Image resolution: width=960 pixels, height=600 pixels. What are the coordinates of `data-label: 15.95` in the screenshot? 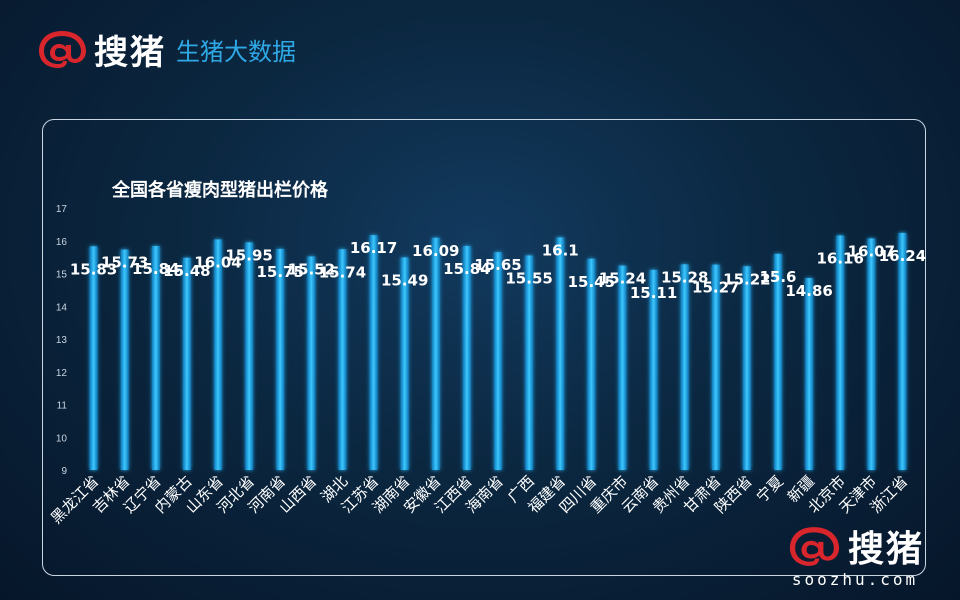 It's located at (248, 255).